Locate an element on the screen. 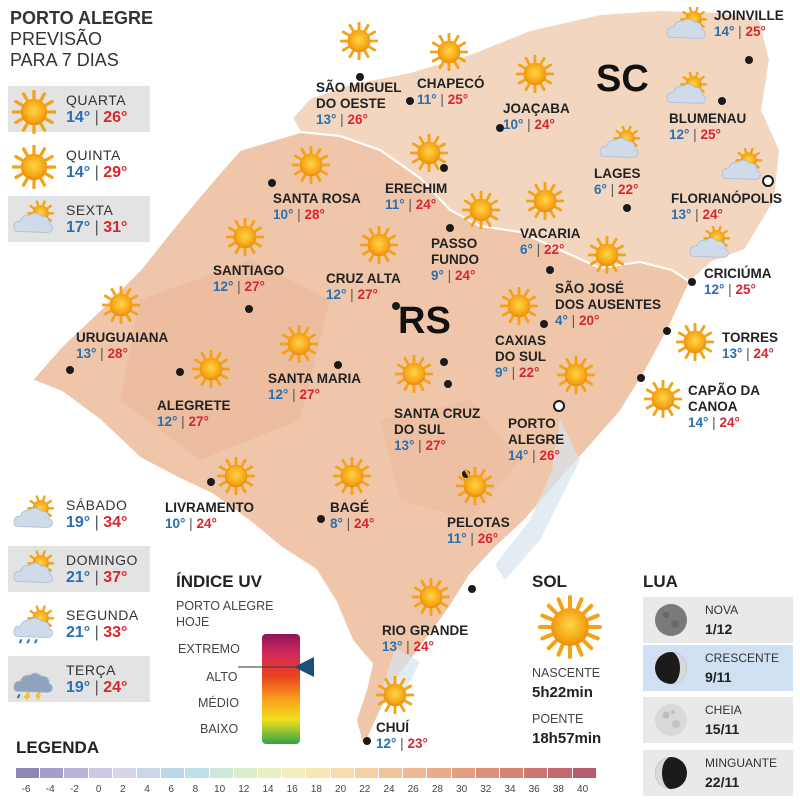  temp-max: 26° is located at coordinates (357, 119).